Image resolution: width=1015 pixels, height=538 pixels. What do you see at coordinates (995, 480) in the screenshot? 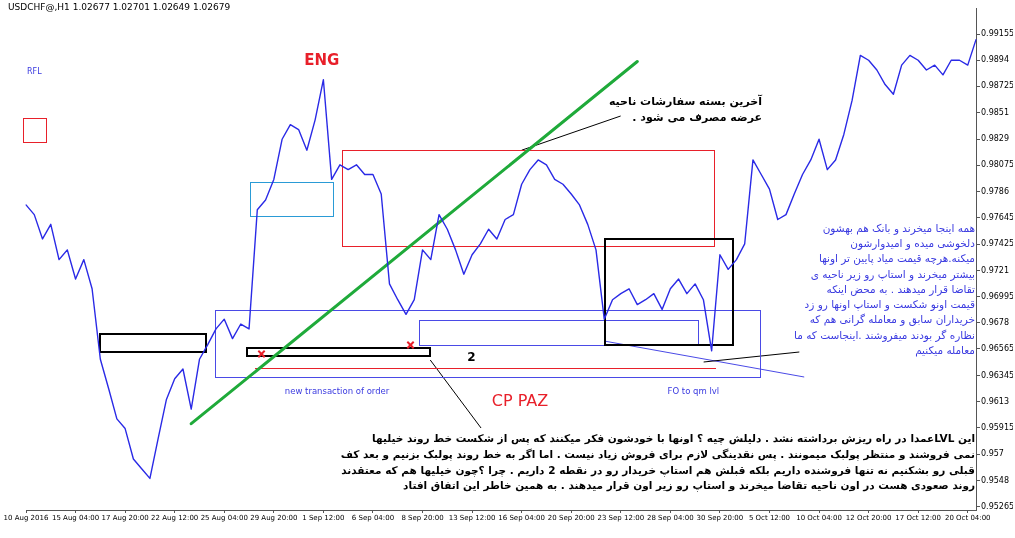
I see `y-tick-label: 0.9548` at bounding box center [995, 480].